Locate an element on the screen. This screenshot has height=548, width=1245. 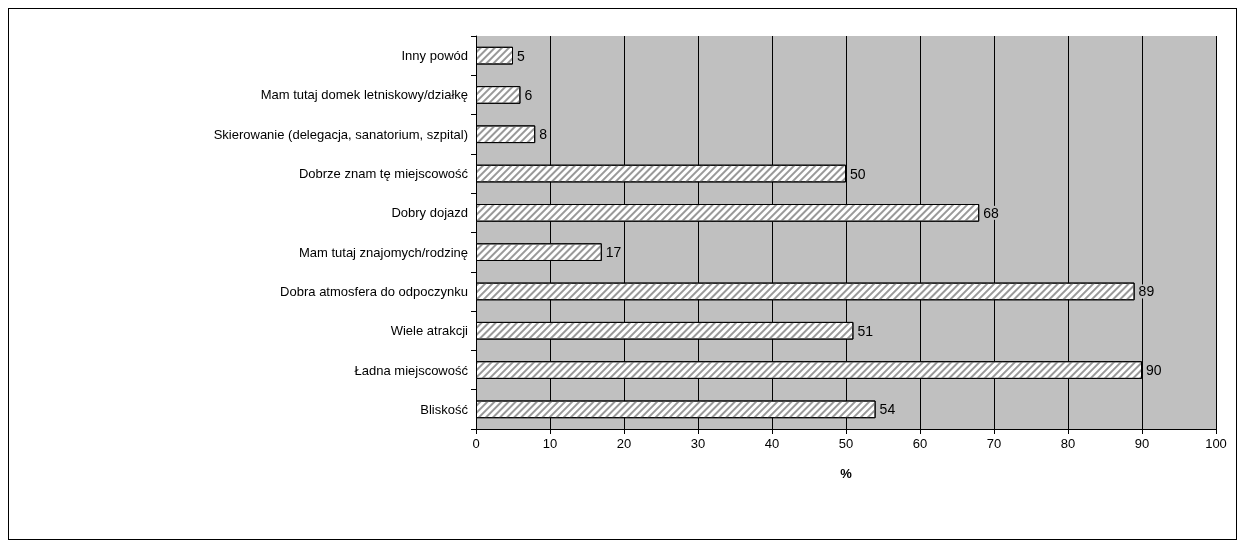
data-label: 5 is located at coordinates (521, 55).